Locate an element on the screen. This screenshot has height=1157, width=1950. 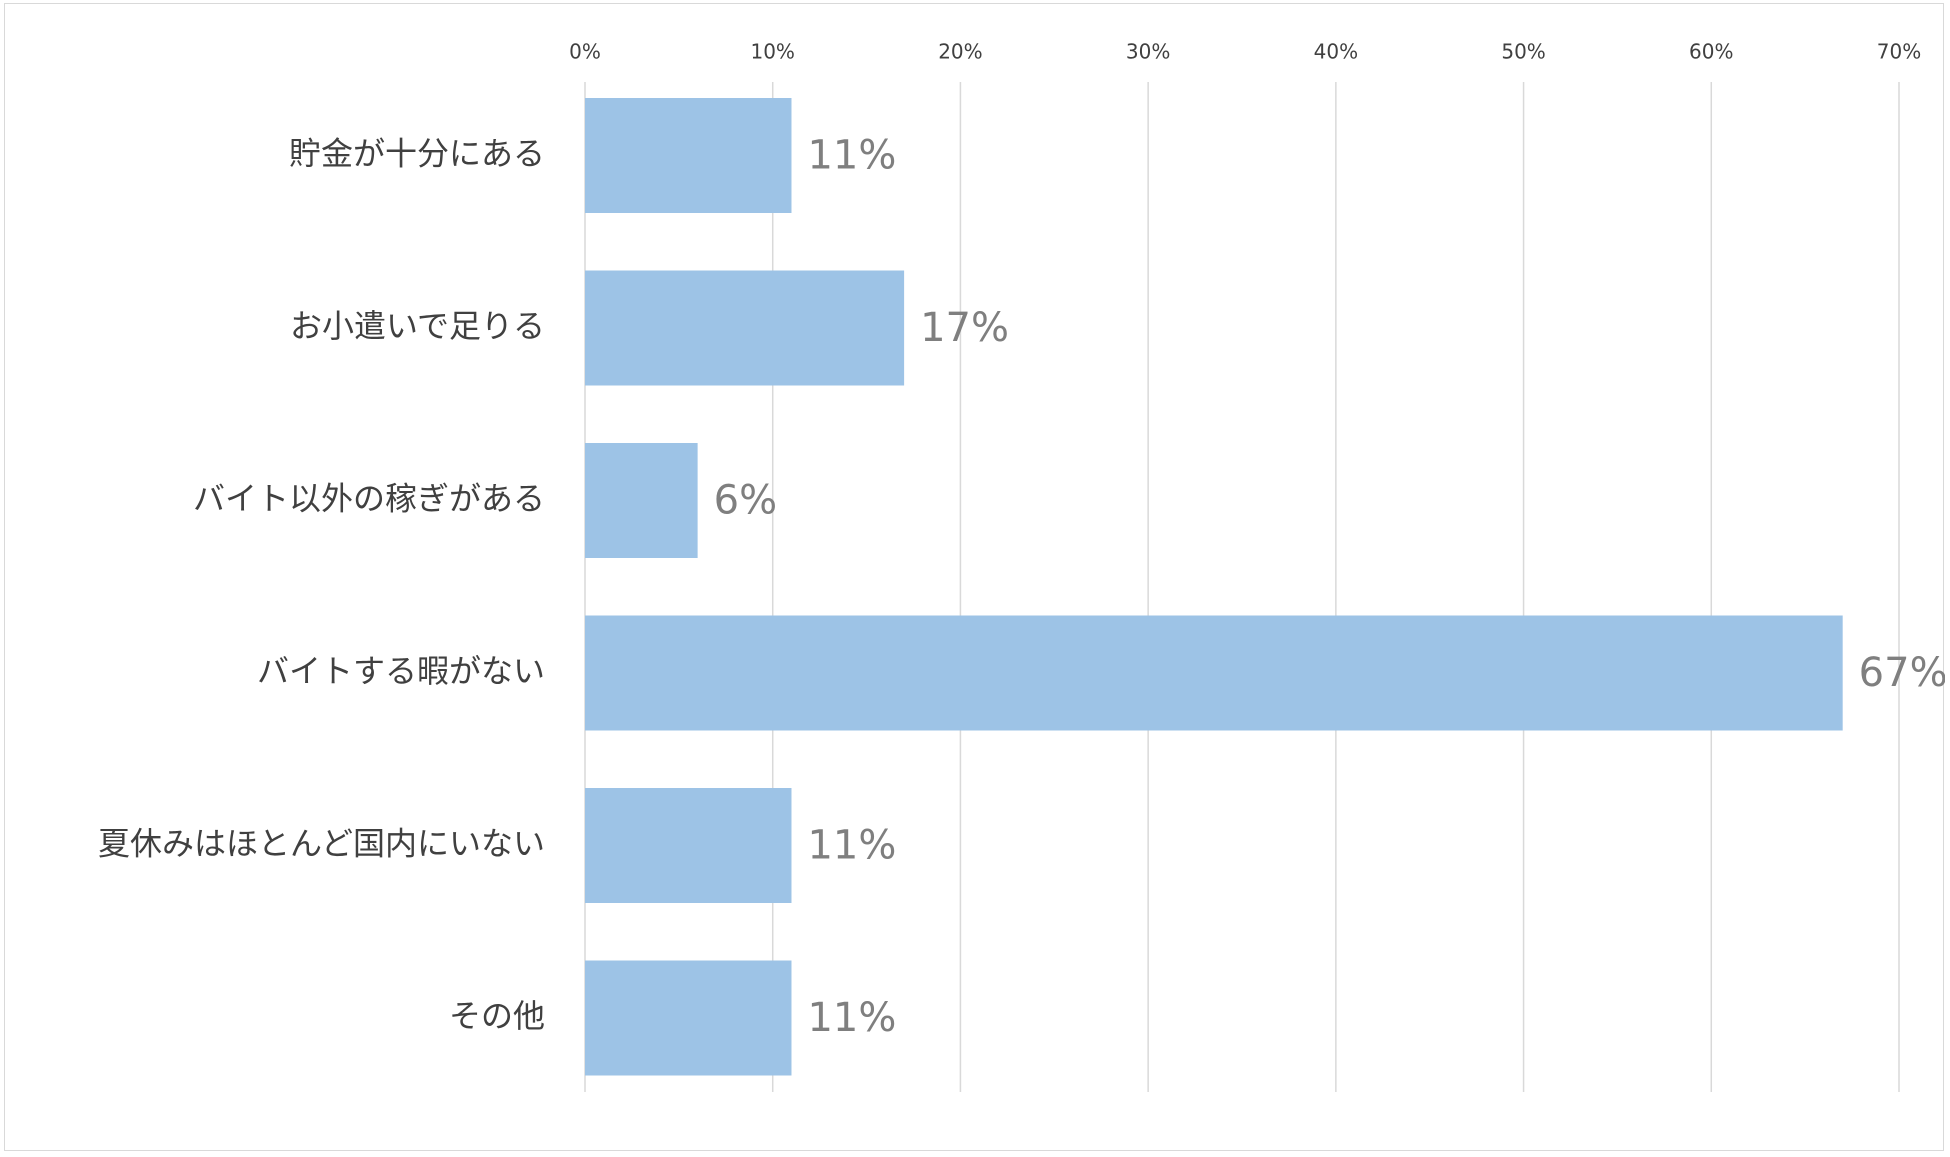
category-label: 貯金が十分にある is located at coordinates (417, 154).